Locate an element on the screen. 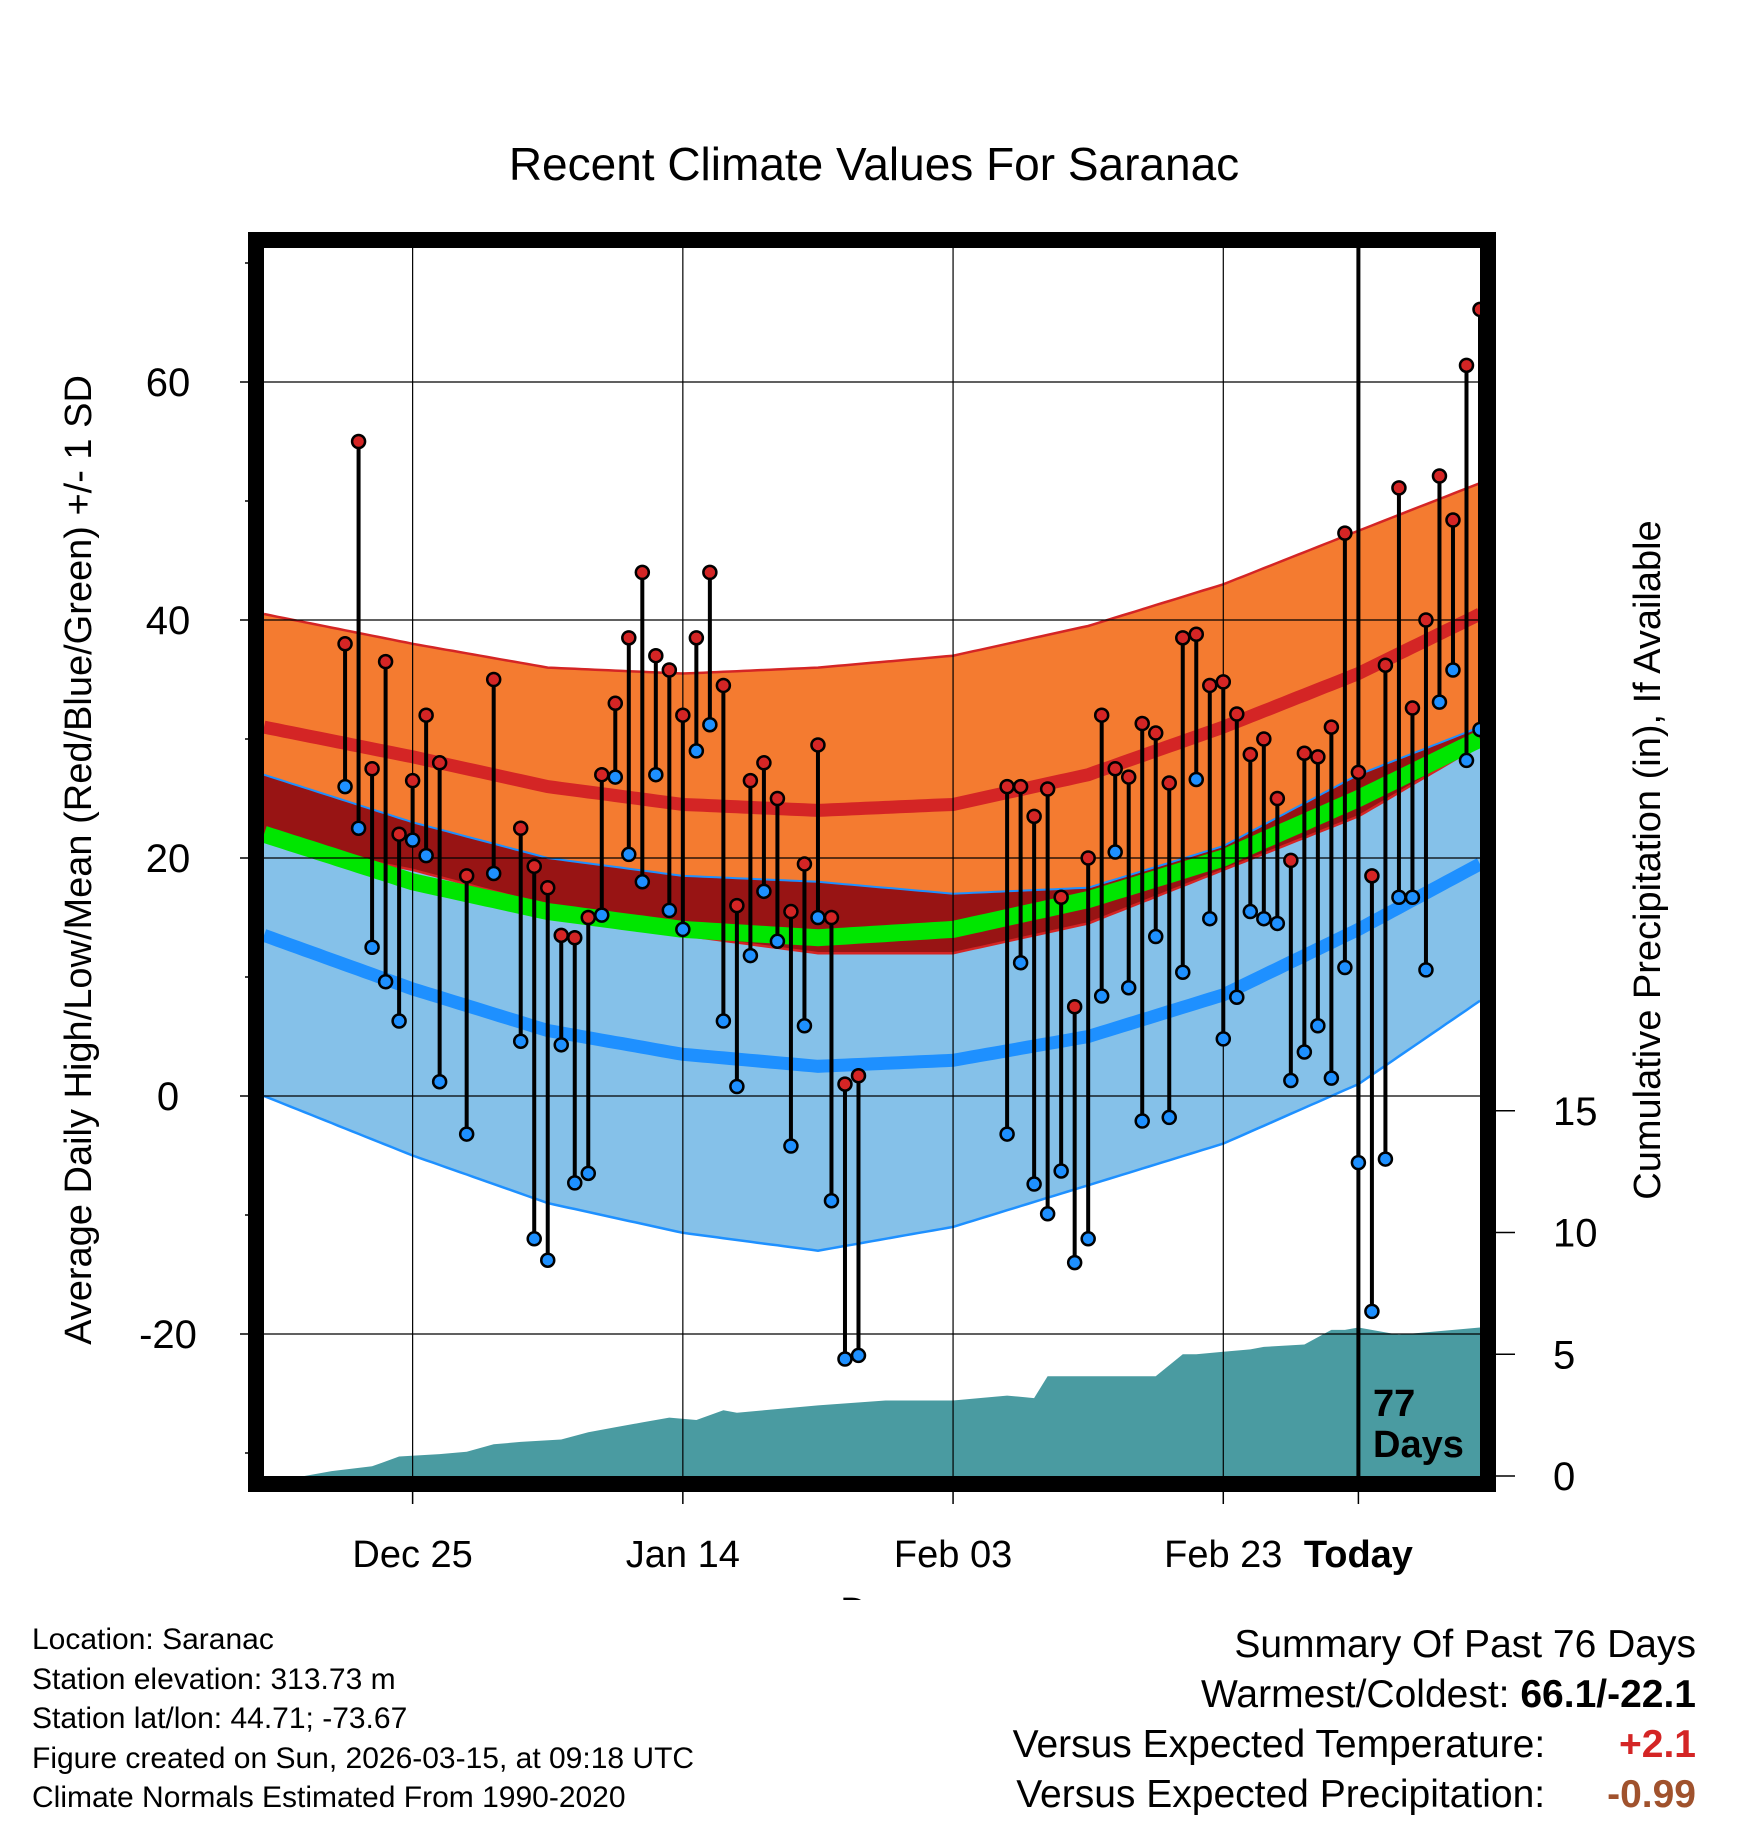 This screenshot has width=1748, height=1828. x-tick-label: Feb 23 is located at coordinates (1223, 1555).